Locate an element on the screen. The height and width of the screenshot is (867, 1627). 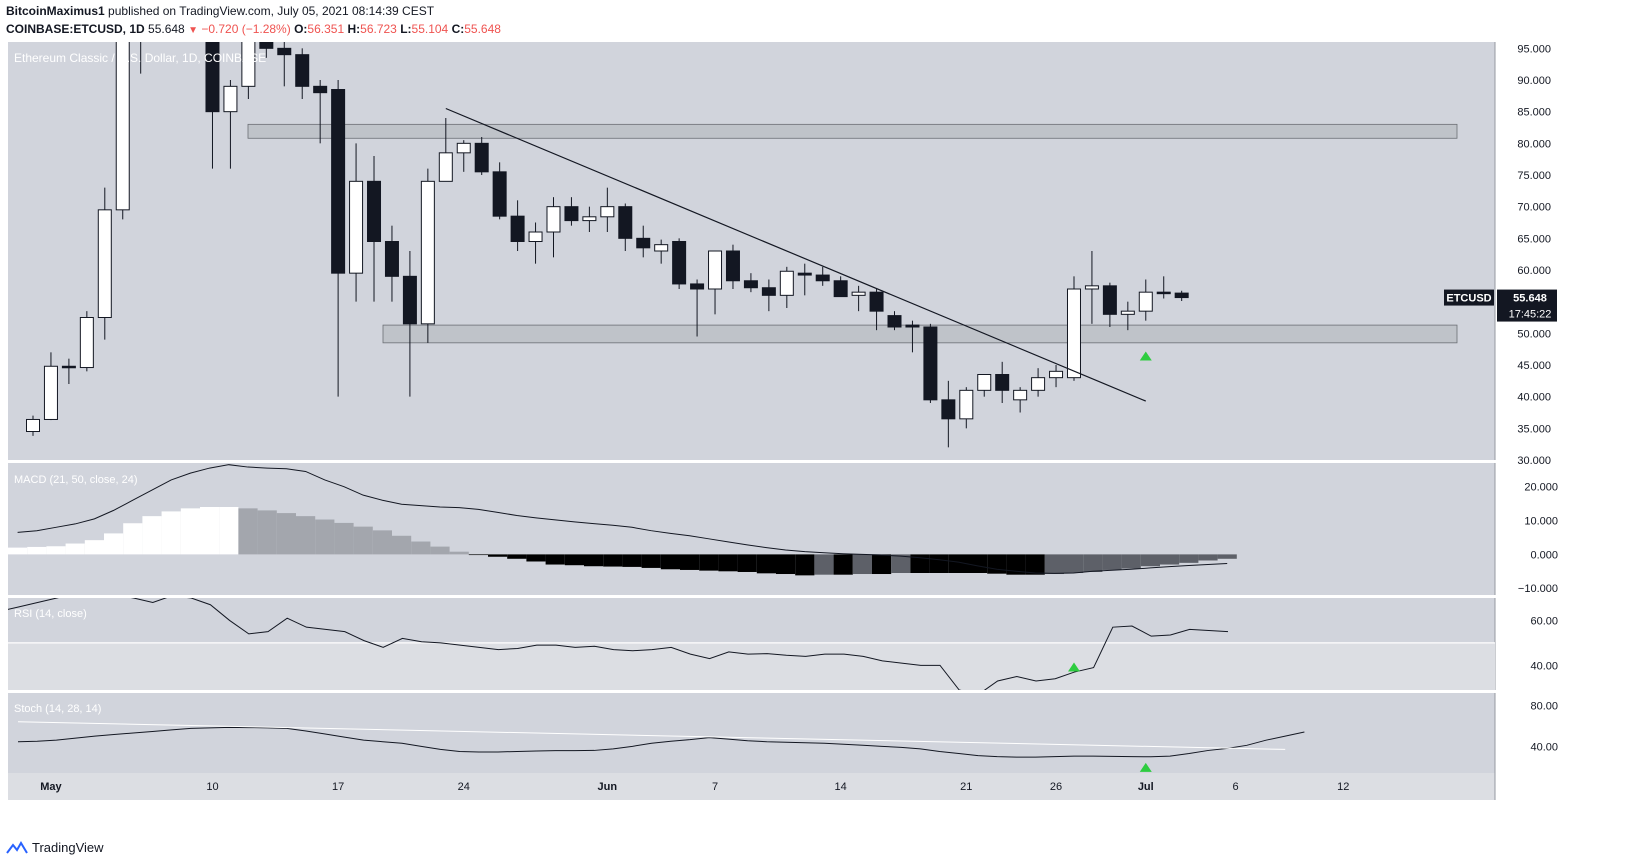
x-tick-label: 12 is located at coordinates (1343, 787).